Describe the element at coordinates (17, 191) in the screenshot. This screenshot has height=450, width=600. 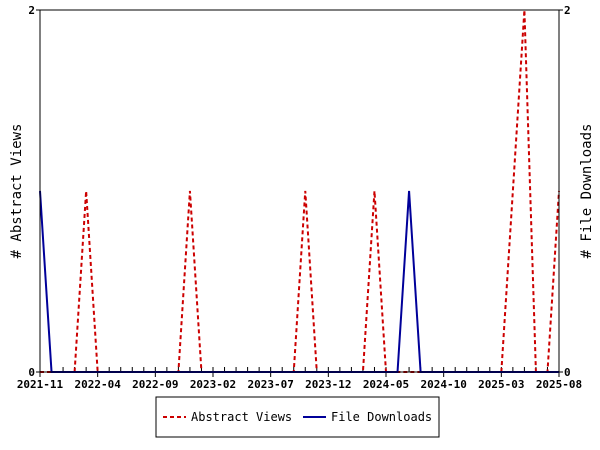
I see `left-axis-title: # Abstract Views` at that location.